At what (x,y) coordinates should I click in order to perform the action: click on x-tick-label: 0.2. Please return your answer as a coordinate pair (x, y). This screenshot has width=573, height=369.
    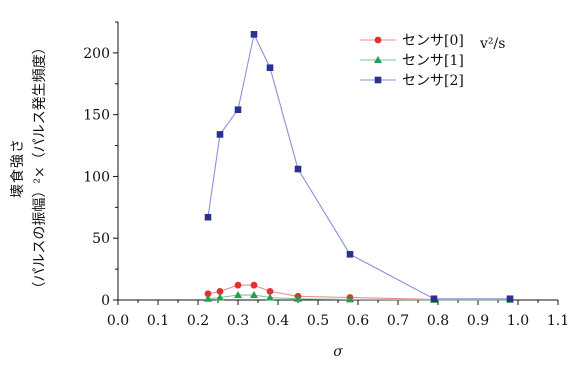
    Looking at the image, I should click on (198, 321).